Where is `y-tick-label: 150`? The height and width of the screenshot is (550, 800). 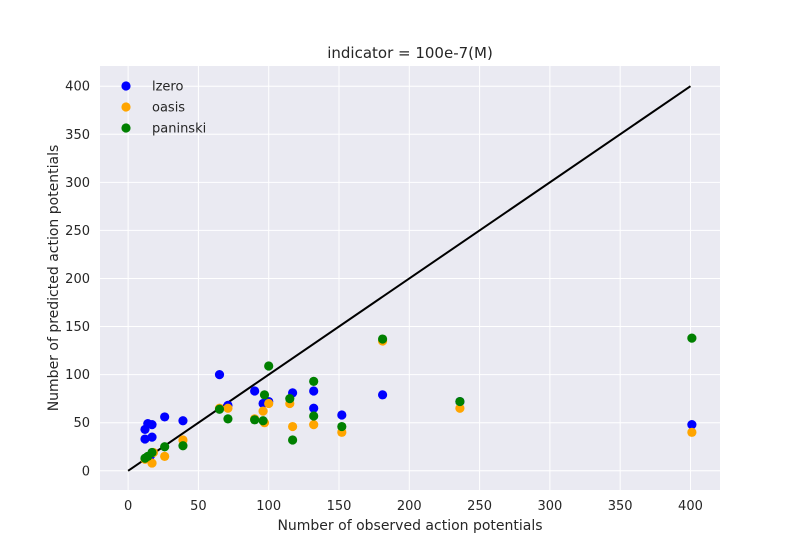 y-tick-label: 150 is located at coordinates (77, 327).